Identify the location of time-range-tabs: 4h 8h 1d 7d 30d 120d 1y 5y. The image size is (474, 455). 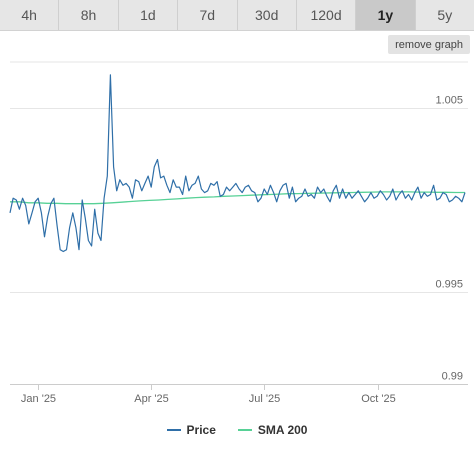
(237, 15).